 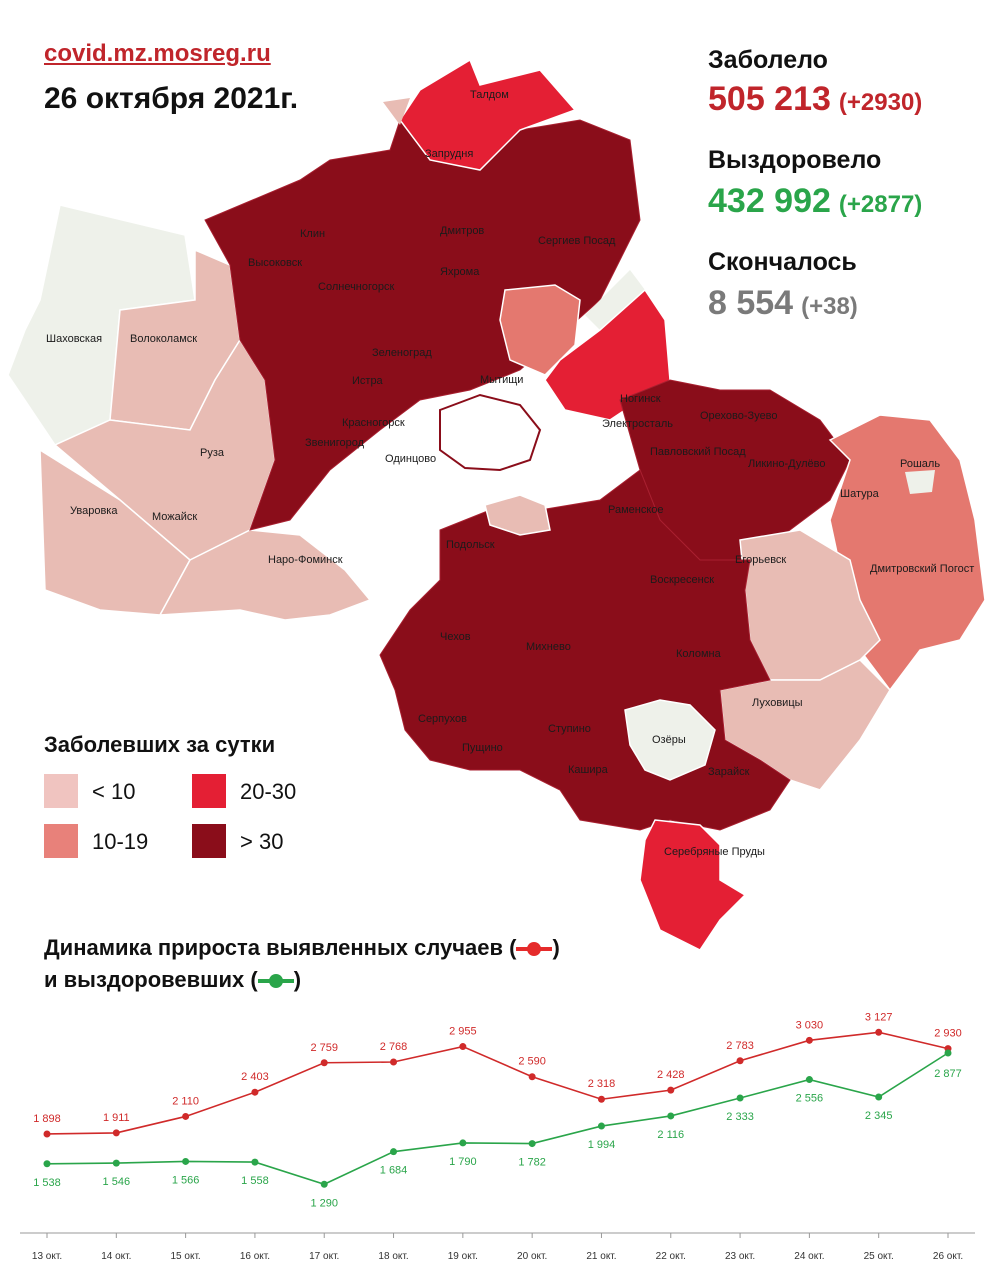 What do you see at coordinates (94, 511) in the screenshot?
I see `map-label: Уваровка` at bounding box center [94, 511].